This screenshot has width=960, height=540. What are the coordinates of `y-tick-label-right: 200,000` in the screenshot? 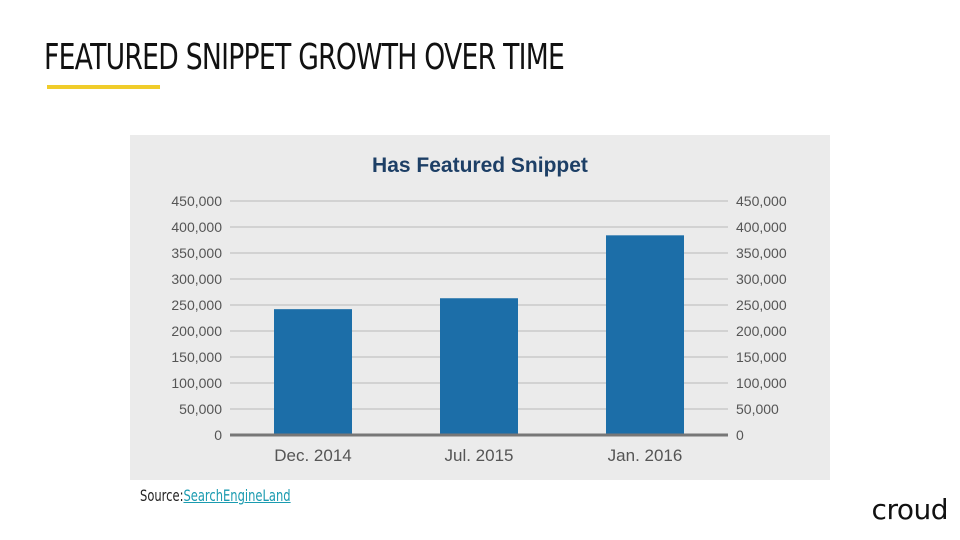 It's located at (761, 331).